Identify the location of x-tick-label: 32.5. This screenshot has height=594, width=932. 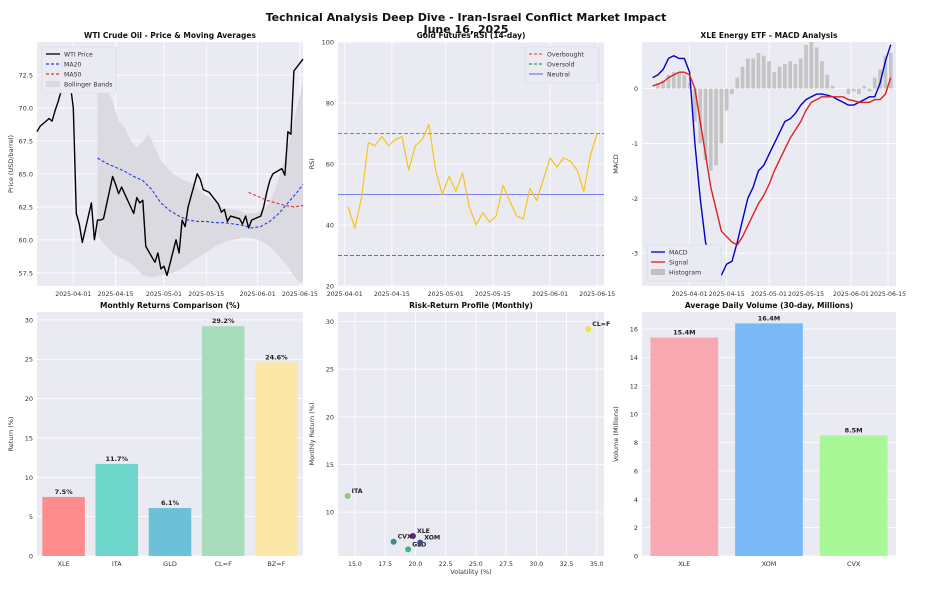
(567, 564).